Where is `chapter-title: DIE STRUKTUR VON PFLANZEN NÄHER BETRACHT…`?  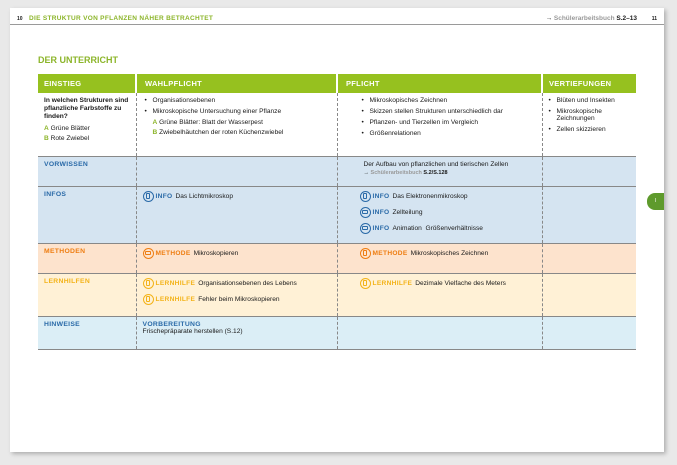
chapter-title: DIE STRUKTUR VON PFLANZEN NÄHER BETRACHT… is located at coordinates (121, 18).